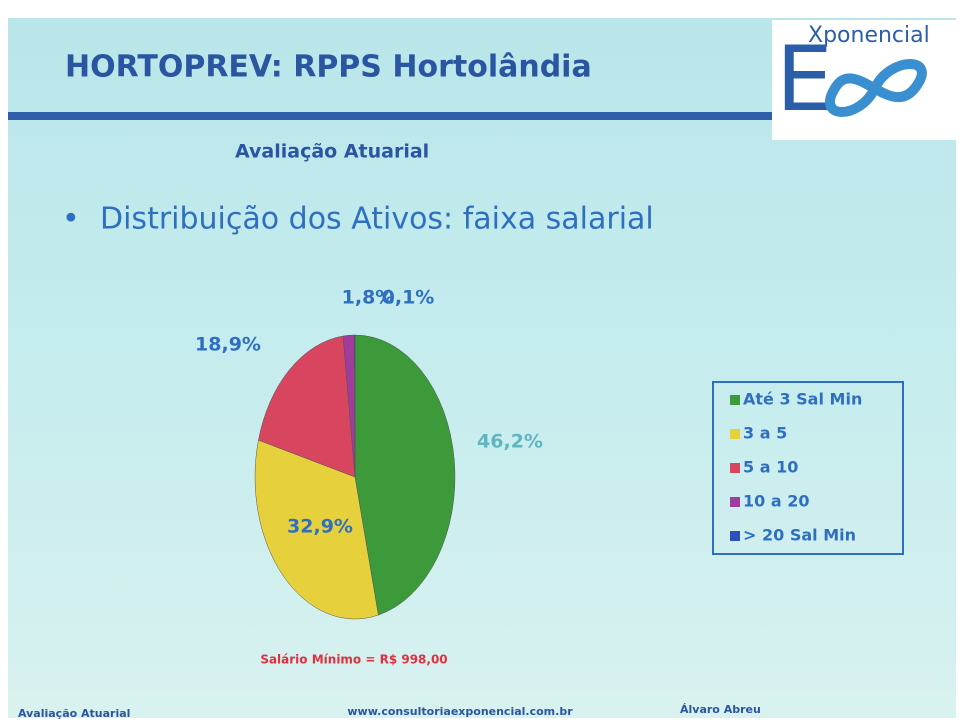 This screenshot has width=963, height=724. Describe the element at coordinates (869, 35) in the screenshot. I see `logo-text: Xponencial` at that location.